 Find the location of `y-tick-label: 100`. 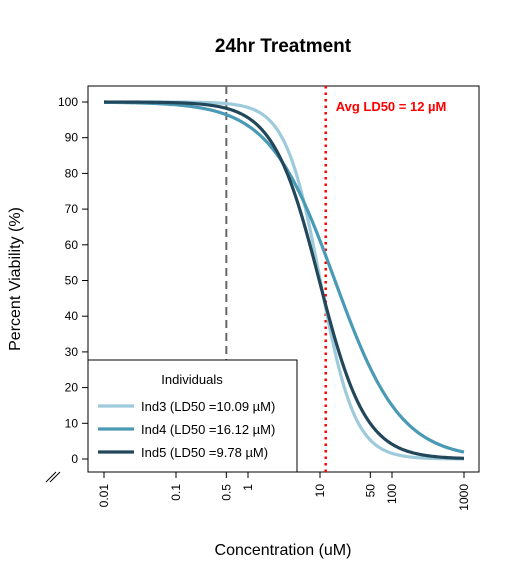

y-tick-label: 100 is located at coordinates (68, 102).